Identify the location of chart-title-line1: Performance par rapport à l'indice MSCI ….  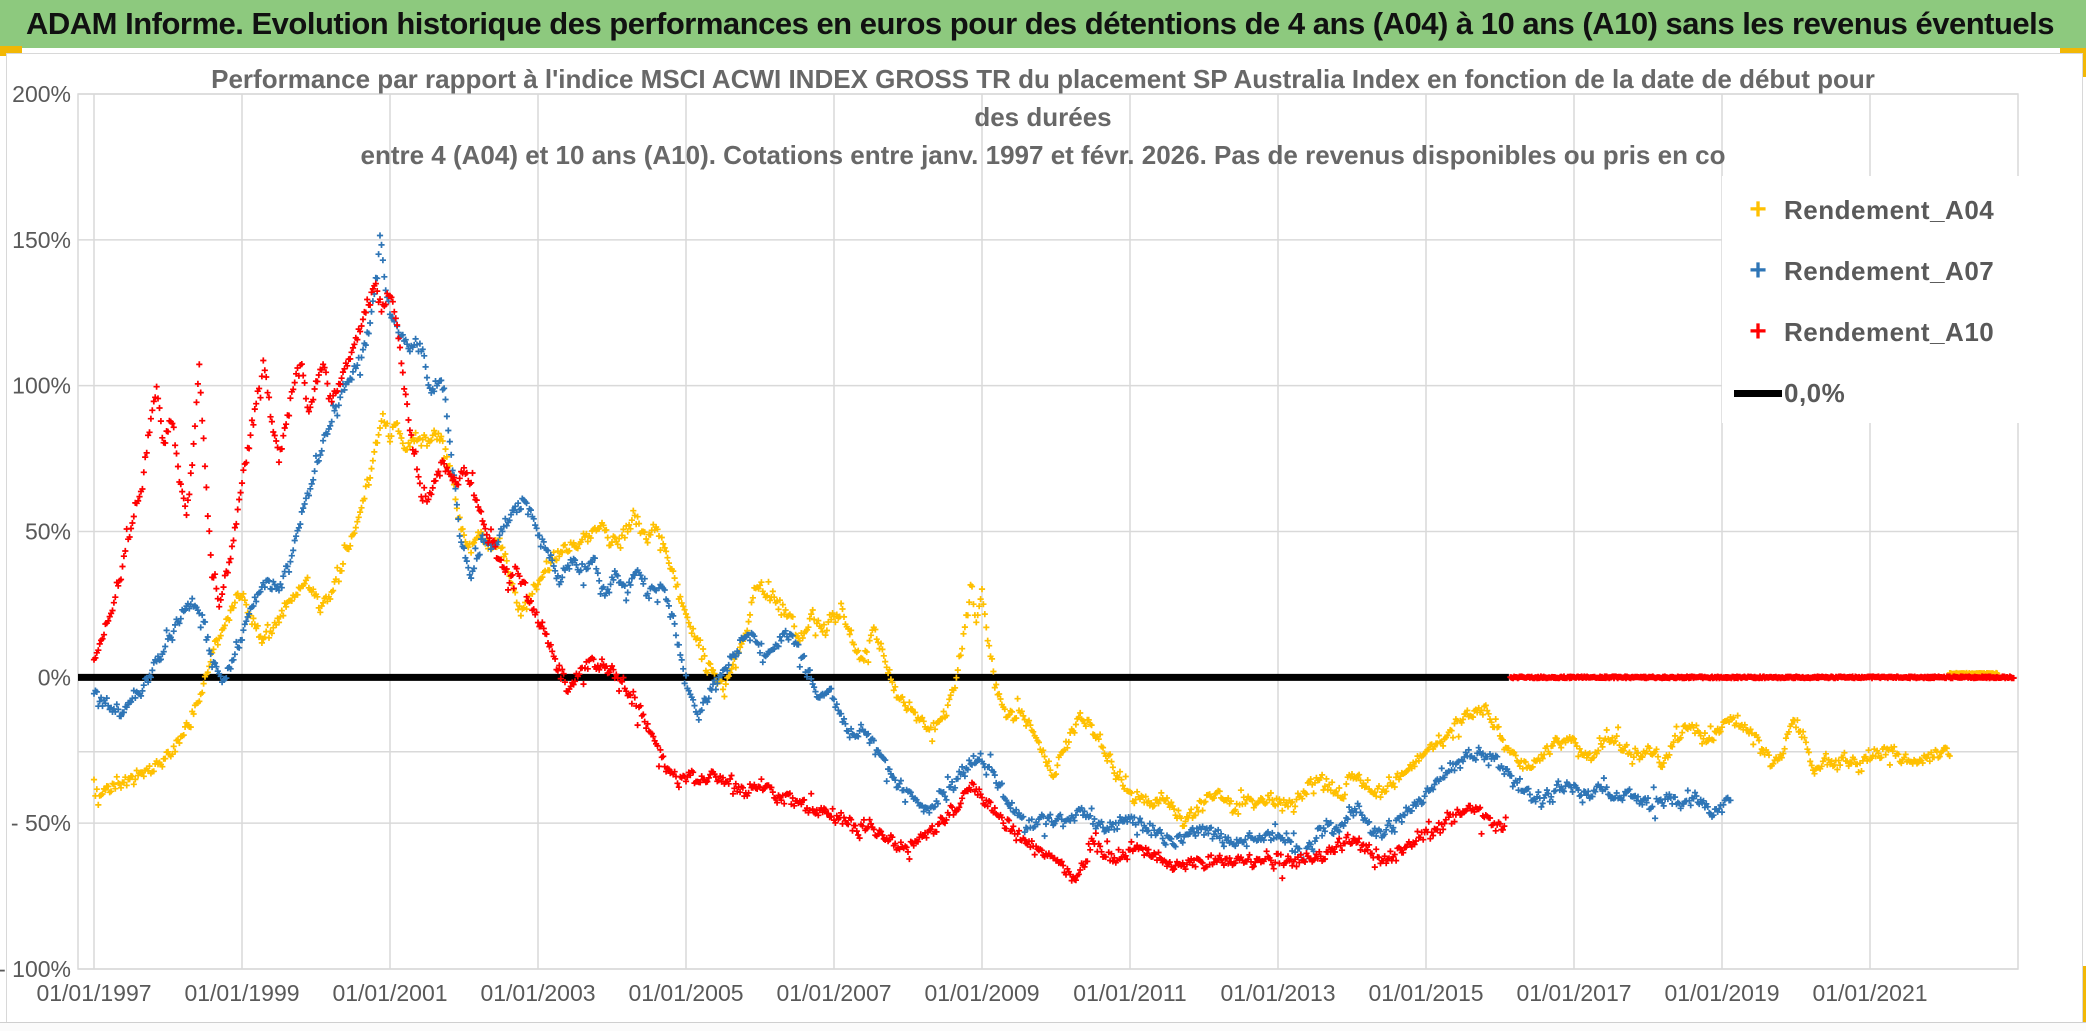
(1043, 98).